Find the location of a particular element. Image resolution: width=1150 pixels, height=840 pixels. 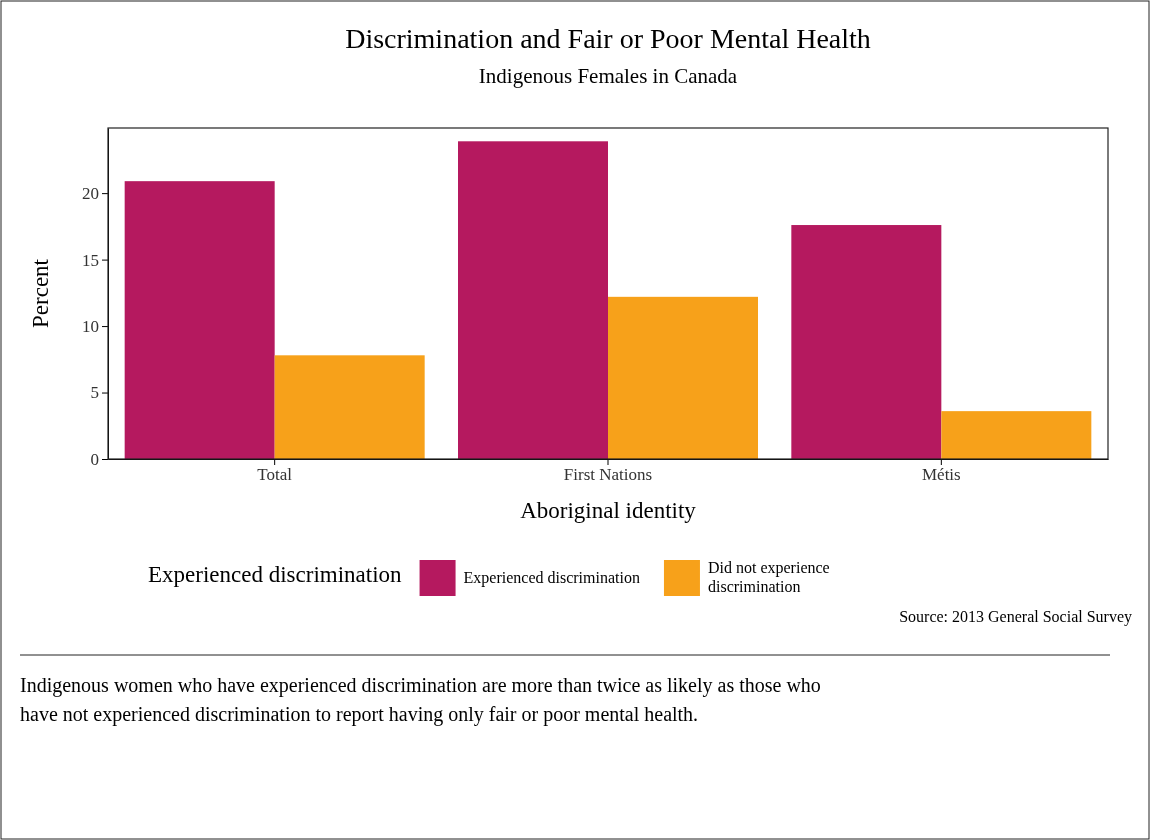

y-tick-label: 0 is located at coordinates (94, 459).